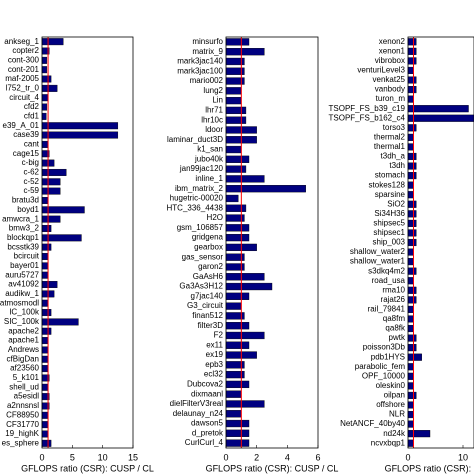 The image size is (474, 474). Describe the element at coordinates (384, 375) in the screenshot. I see `y-tick-label: OPF_10000` at that location.